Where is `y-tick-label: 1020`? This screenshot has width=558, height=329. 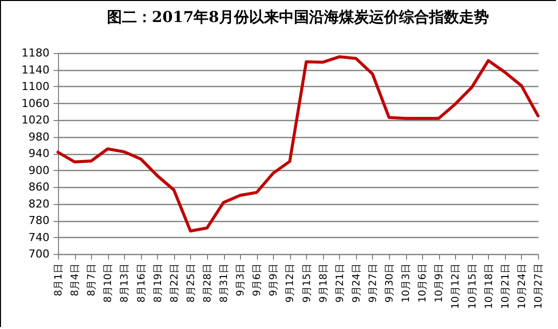 y-tick-label: 1020 is located at coordinates (36, 120).